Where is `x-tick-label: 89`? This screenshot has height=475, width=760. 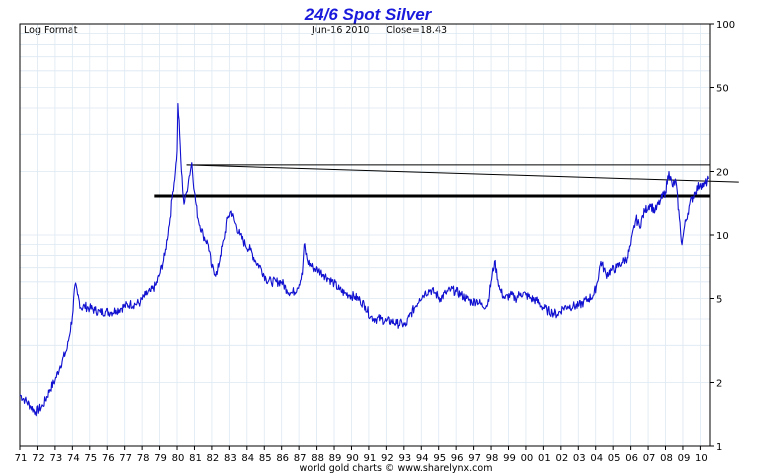
x-tick-label: 89 is located at coordinates (335, 458).